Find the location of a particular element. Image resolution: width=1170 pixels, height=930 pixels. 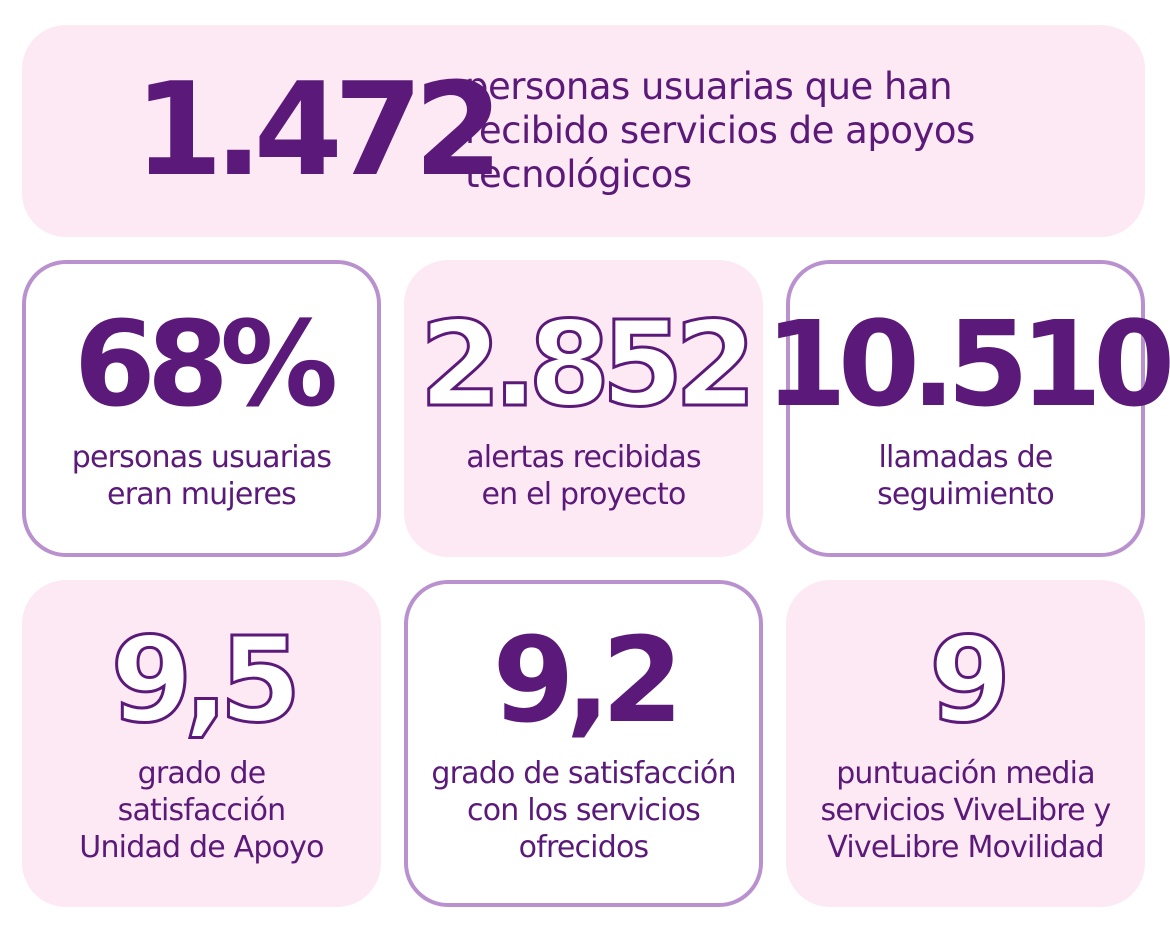

stat-number: 9 is located at coordinates (969, 680).